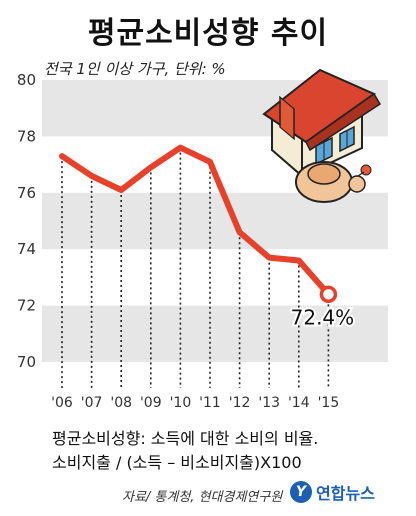 The width and height of the screenshot is (416, 516). I want to click on last-value-label: 72.4%, so click(323, 317).